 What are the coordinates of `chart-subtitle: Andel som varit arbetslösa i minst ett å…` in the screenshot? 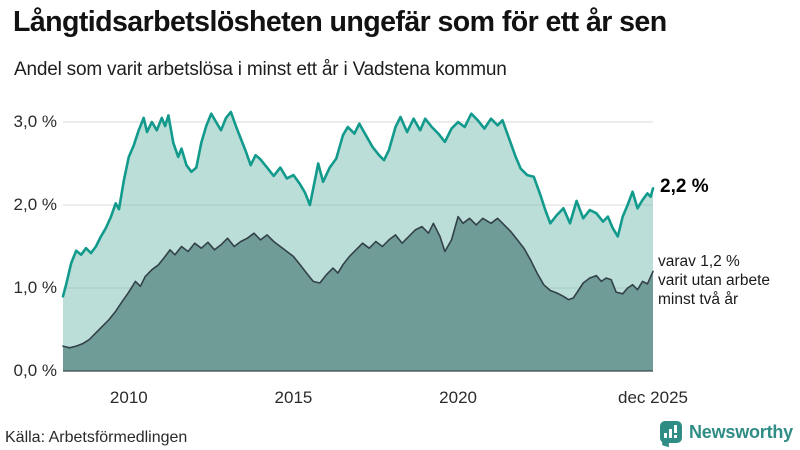 It's located at (260, 69).